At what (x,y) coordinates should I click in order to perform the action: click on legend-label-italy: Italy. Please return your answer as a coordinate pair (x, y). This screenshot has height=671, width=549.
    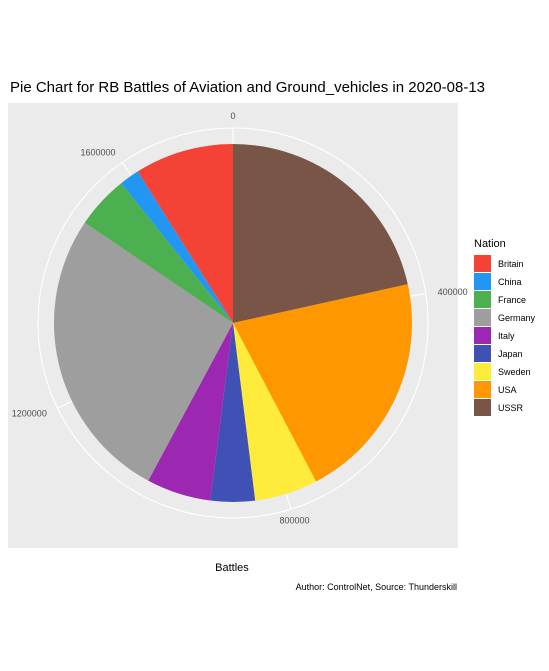
    Looking at the image, I should click on (506, 336).